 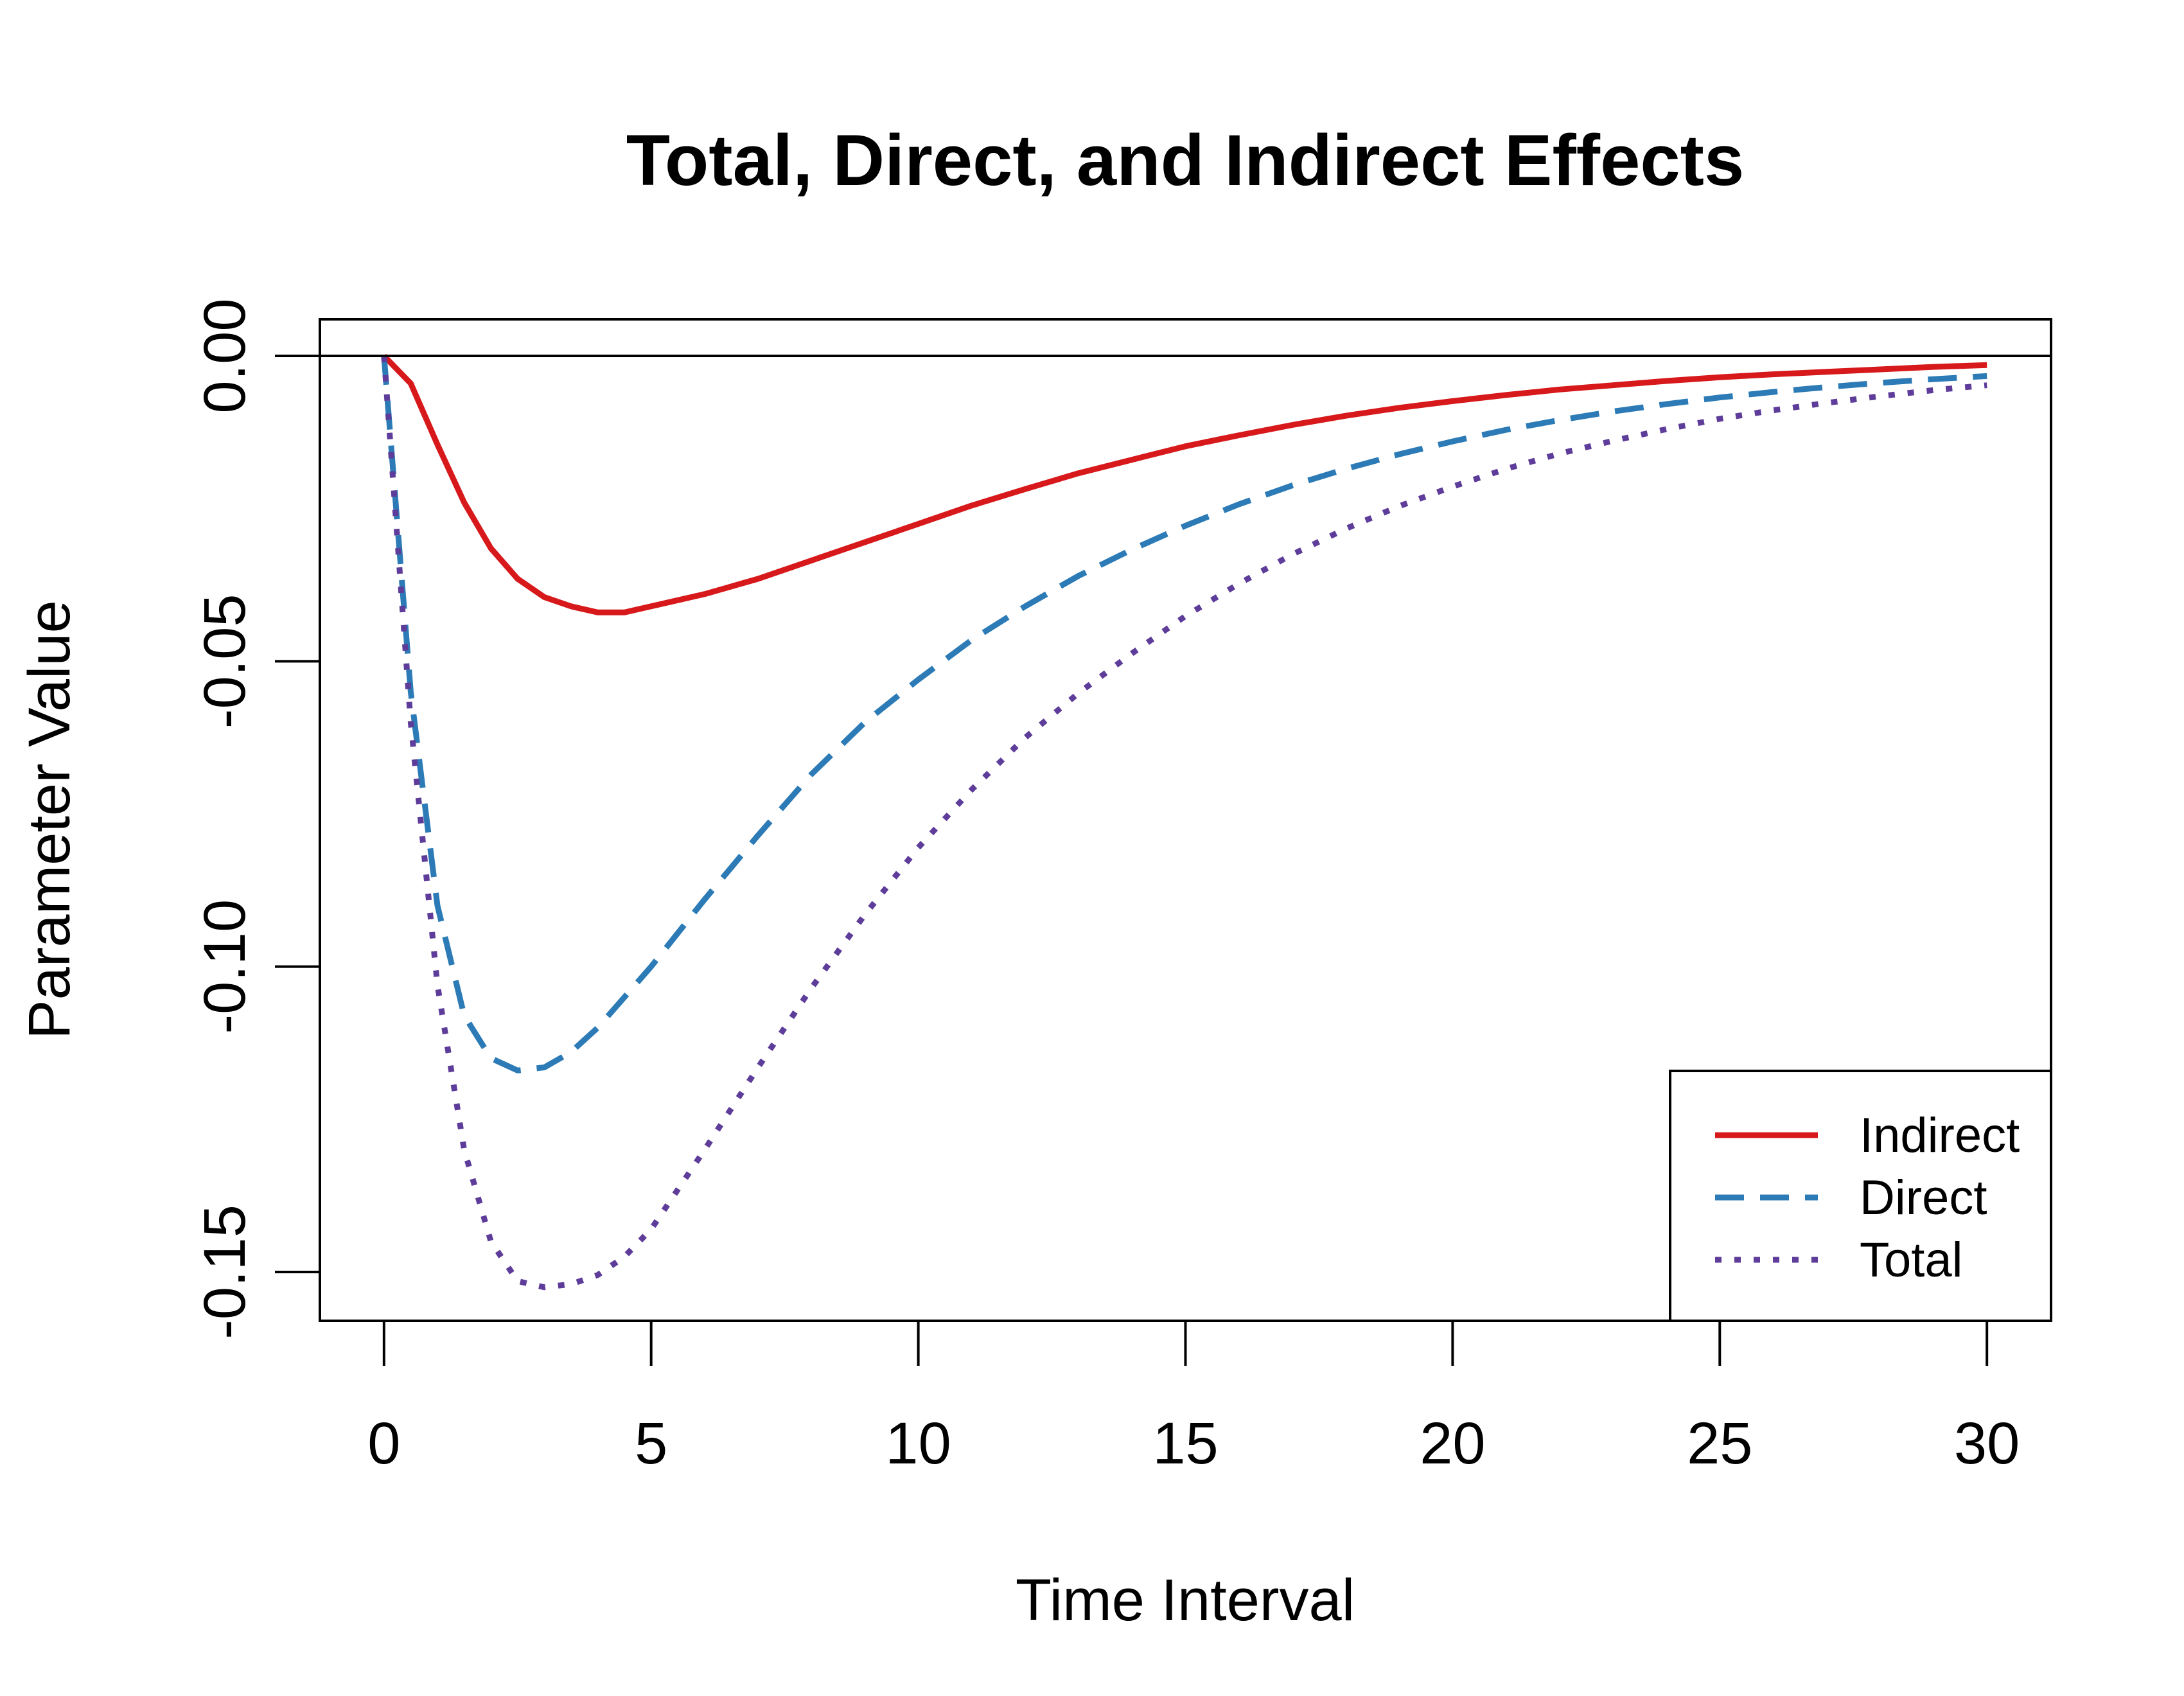 I want to click on x-axis: 0 5 10 15 20 25 30, so click(x=1193, y=1398).